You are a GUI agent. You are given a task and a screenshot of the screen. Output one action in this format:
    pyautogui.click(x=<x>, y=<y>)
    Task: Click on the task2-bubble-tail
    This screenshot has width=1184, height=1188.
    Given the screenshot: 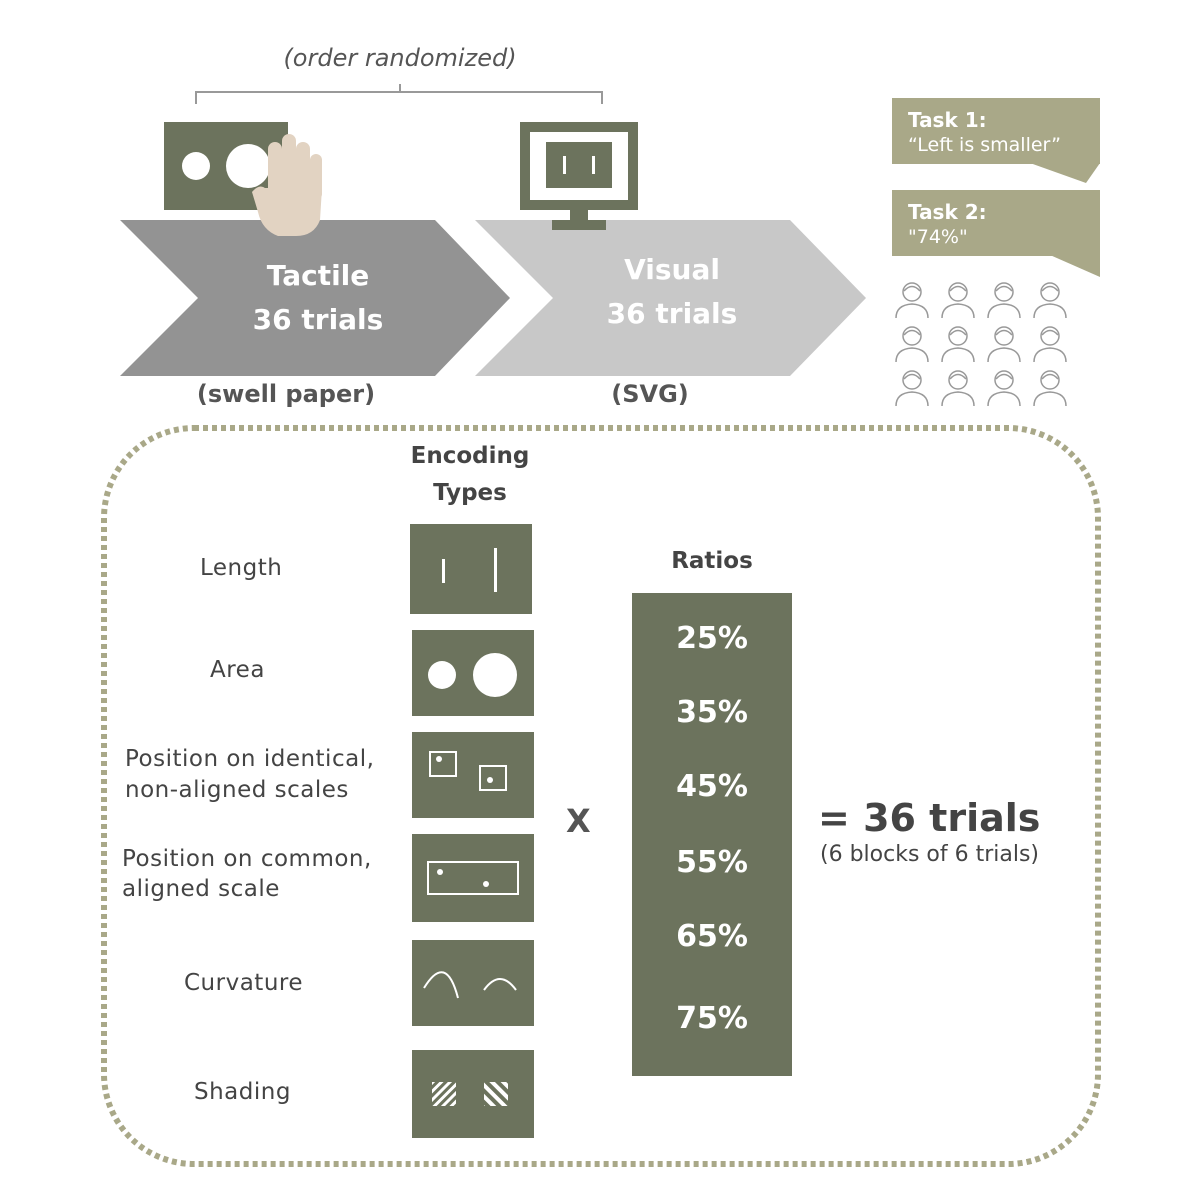 What is the action you would take?
    pyautogui.click(x=1075, y=266)
    